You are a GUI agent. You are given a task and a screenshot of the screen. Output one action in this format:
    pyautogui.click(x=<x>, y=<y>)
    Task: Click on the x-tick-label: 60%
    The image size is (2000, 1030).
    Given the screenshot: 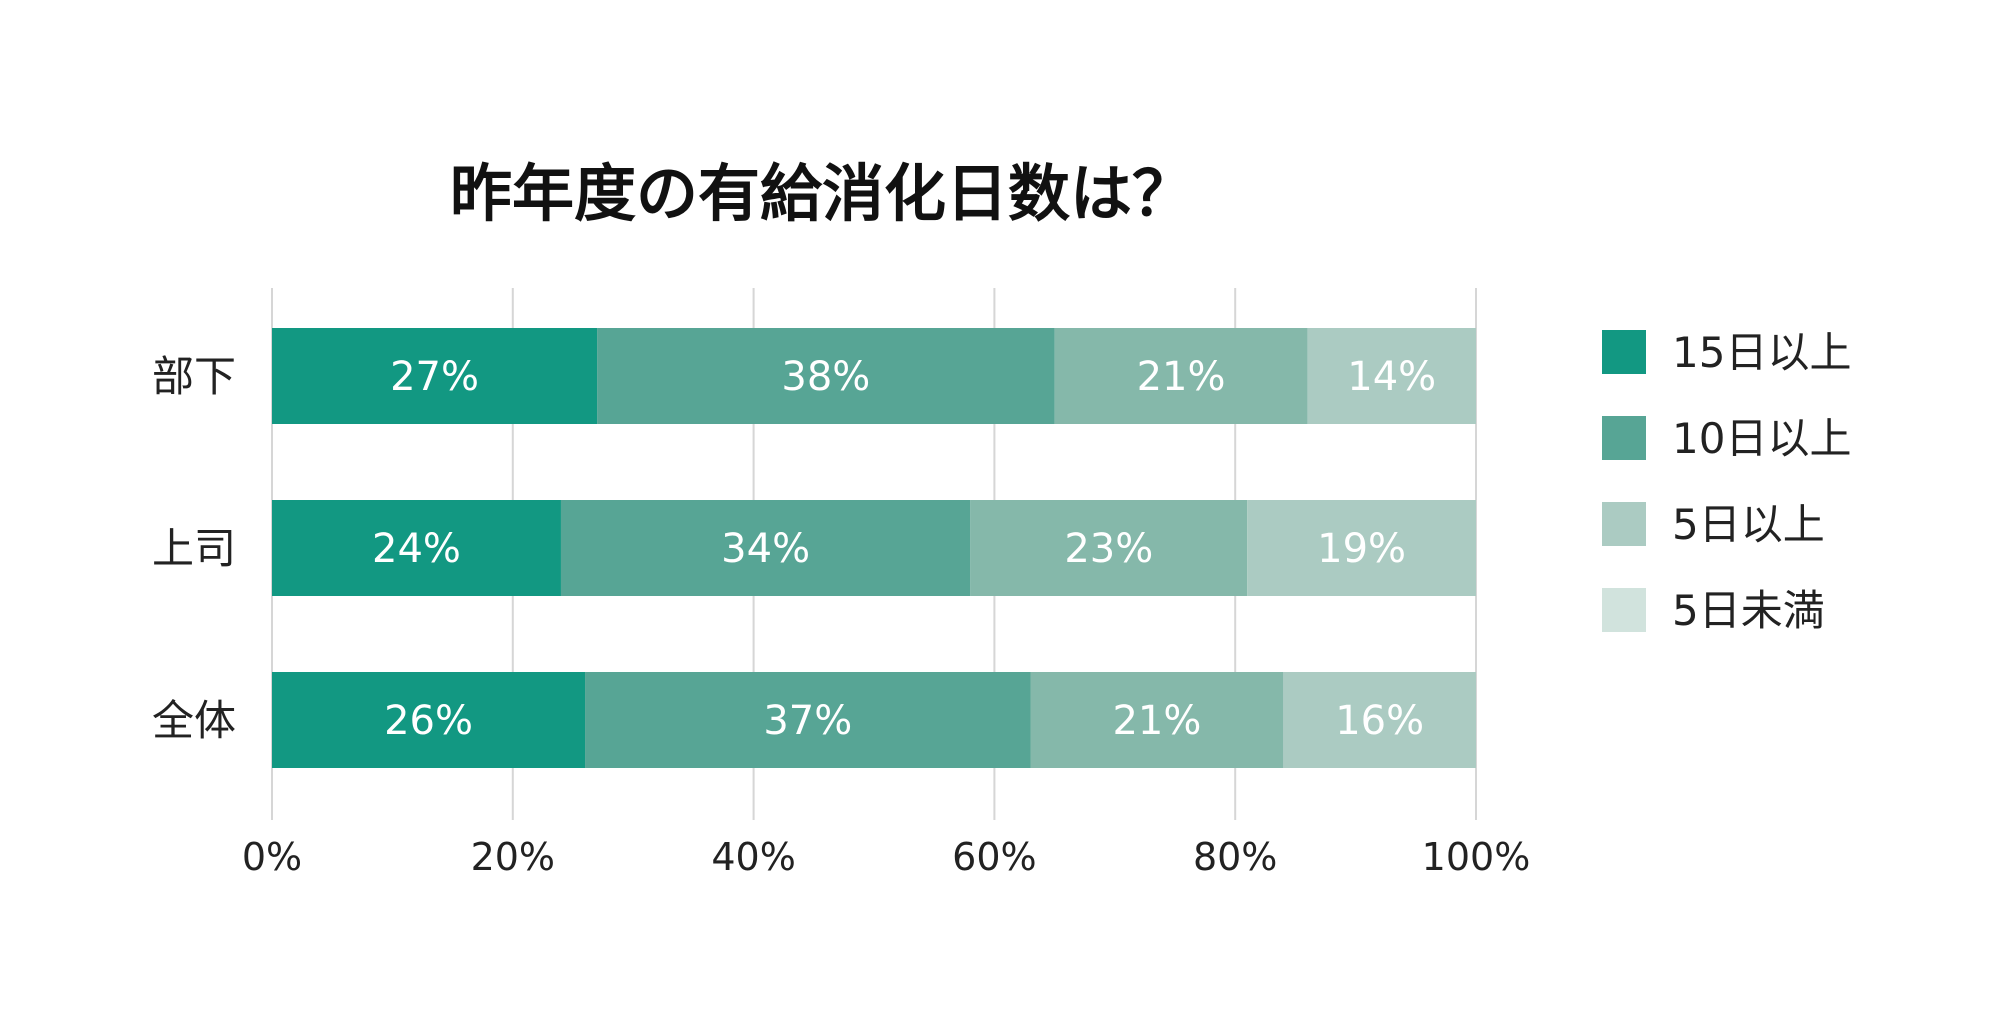 What is the action you would take?
    pyautogui.click(x=994, y=857)
    